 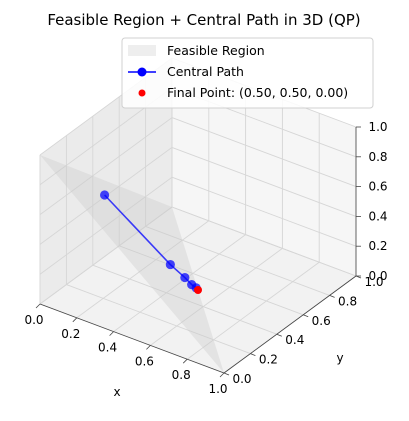 I want to click on y-axis-label: y, so click(x=339, y=358).